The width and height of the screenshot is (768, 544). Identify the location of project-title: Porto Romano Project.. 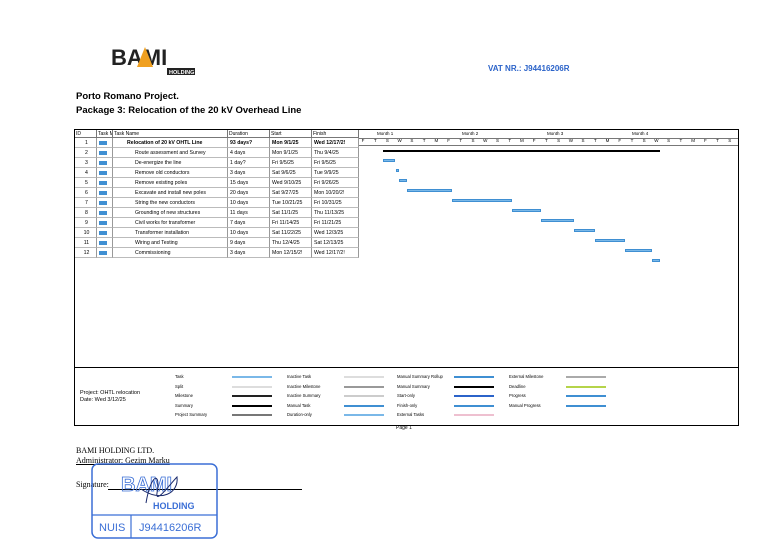
(127, 96).